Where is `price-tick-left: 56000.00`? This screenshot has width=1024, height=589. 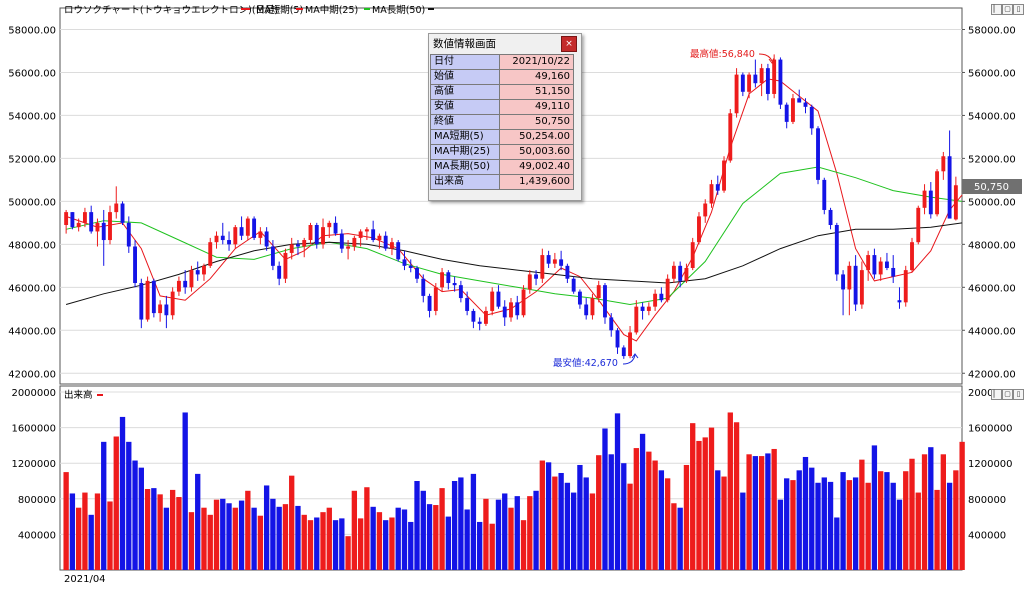
price-tick-left: 56000.00 is located at coordinates (32, 73).